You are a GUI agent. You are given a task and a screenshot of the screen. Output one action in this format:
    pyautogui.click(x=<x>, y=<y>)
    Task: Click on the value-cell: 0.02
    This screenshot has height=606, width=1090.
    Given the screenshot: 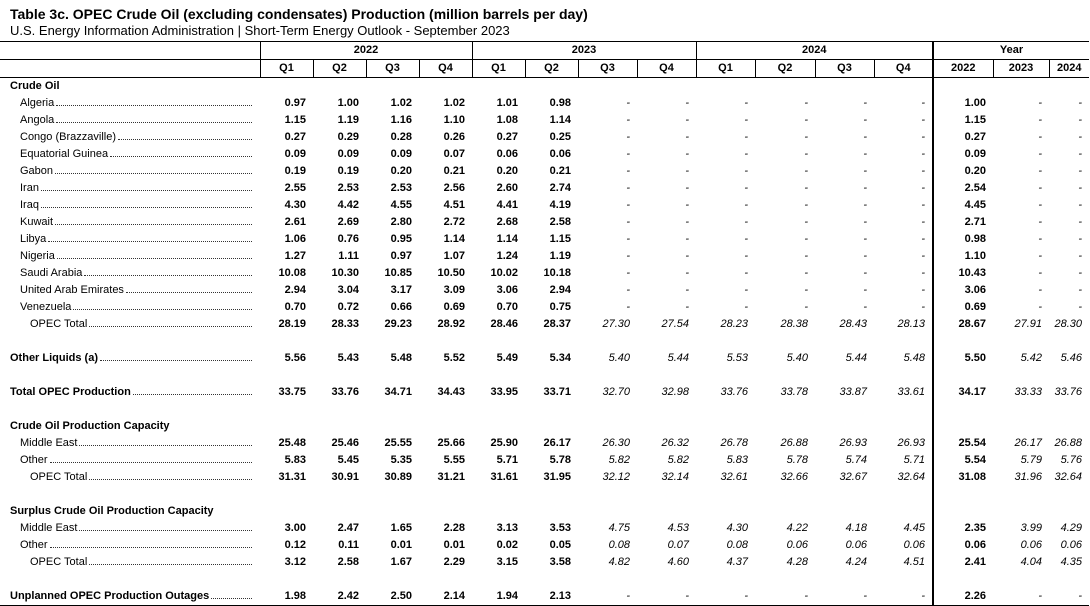 What is the action you would take?
    pyautogui.click(x=507, y=545)
    